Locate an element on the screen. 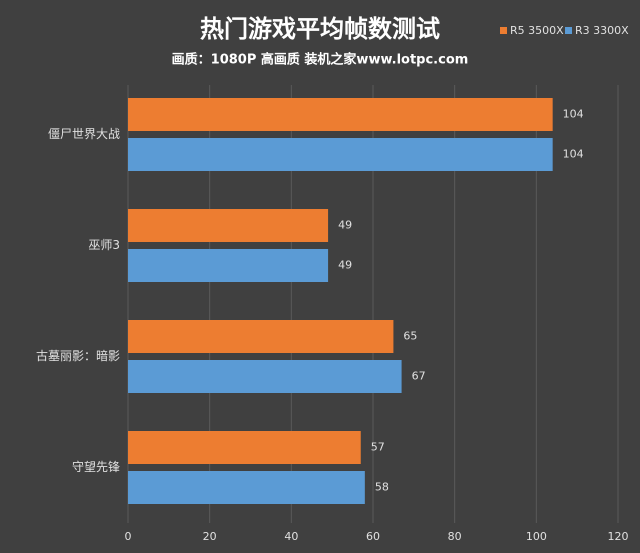 This screenshot has height=553, width=640. x-tick-label: 120 is located at coordinates (618, 536).